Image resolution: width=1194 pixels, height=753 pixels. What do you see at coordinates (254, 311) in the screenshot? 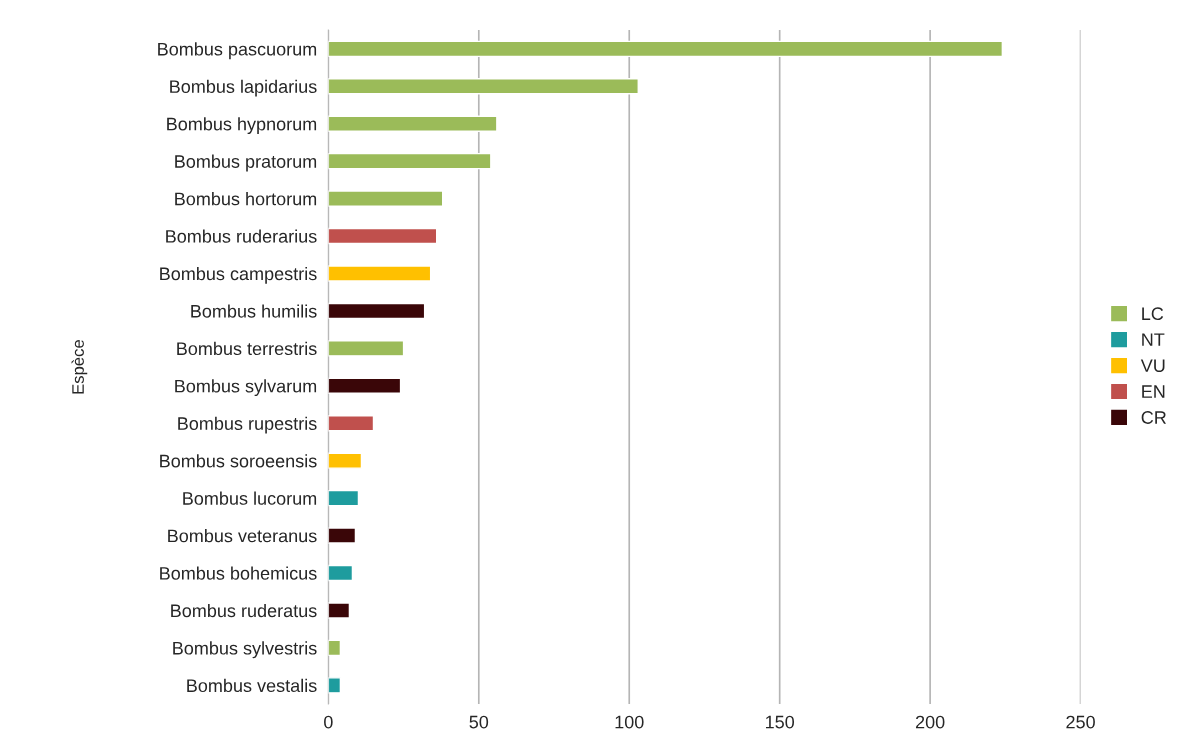
I see `y-tick-label: Bombus humilis` at bounding box center [254, 311].